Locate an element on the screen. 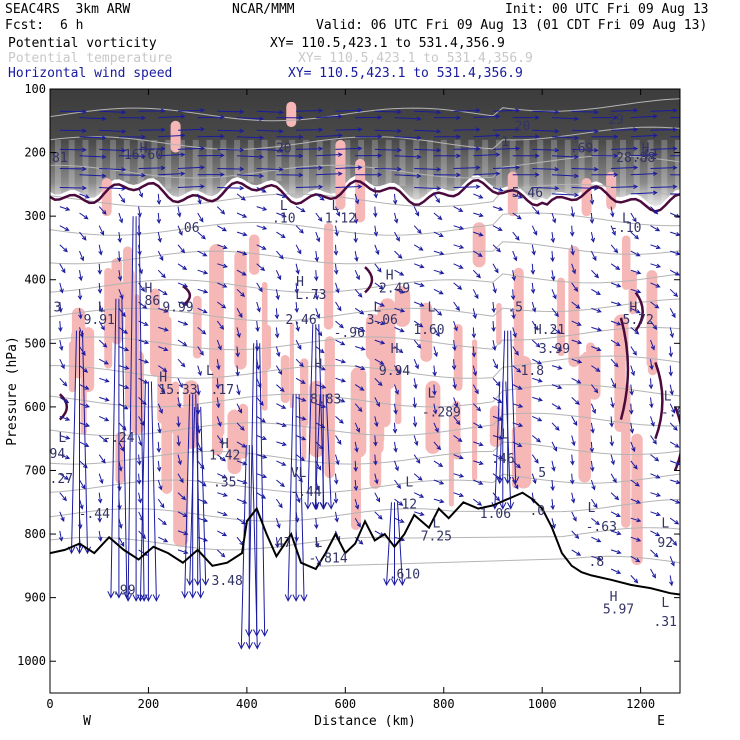  pv-label: .42 is located at coordinates (645, 155).